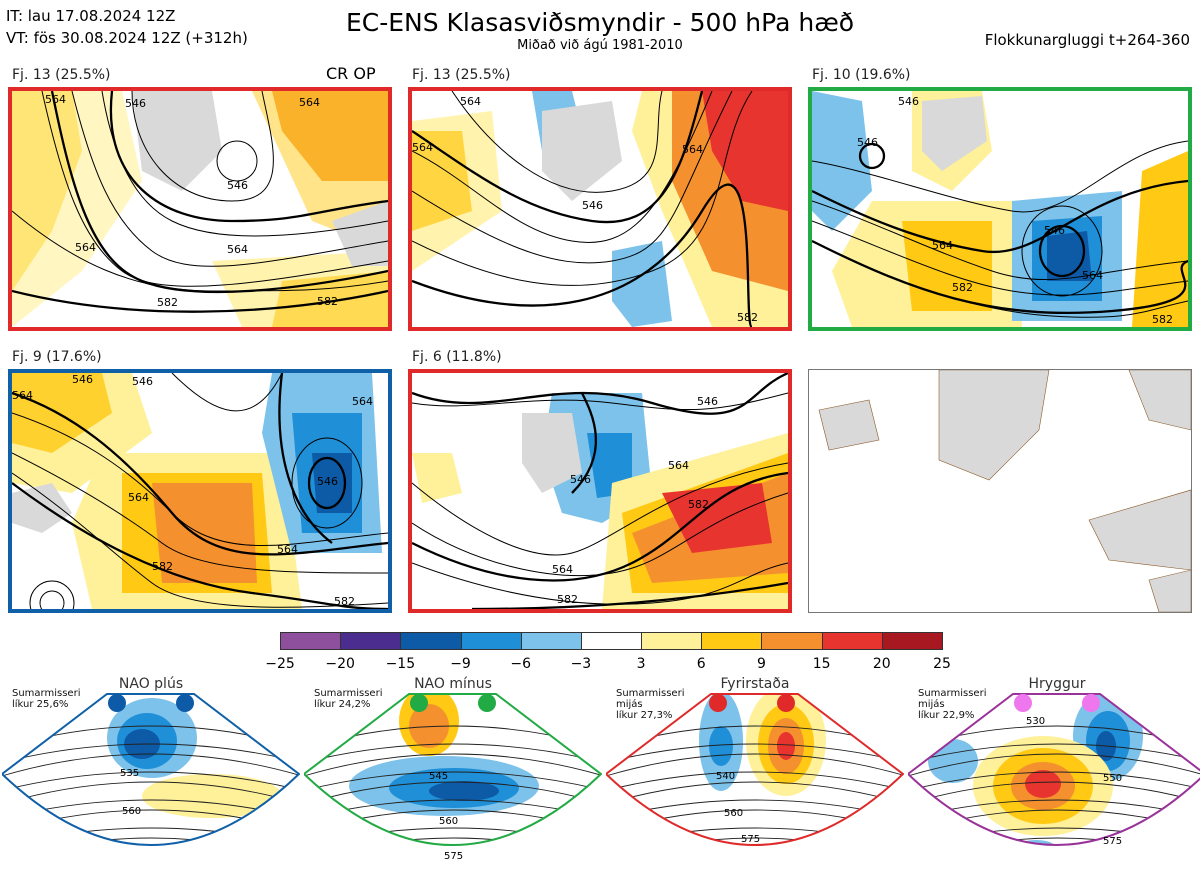  What do you see at coordinates (400, 664) in the screenshot?
I see `colorbar-tick-label: −15` at bounding box center [400, 664].